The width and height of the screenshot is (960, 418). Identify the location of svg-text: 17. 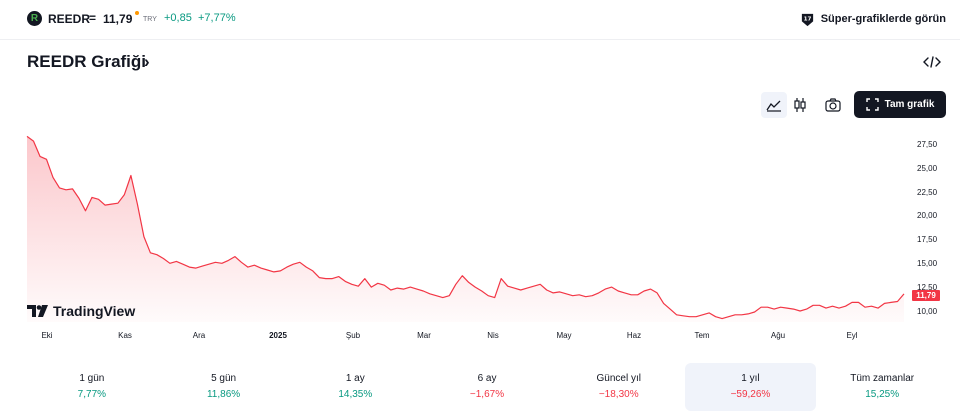
(807, 19).